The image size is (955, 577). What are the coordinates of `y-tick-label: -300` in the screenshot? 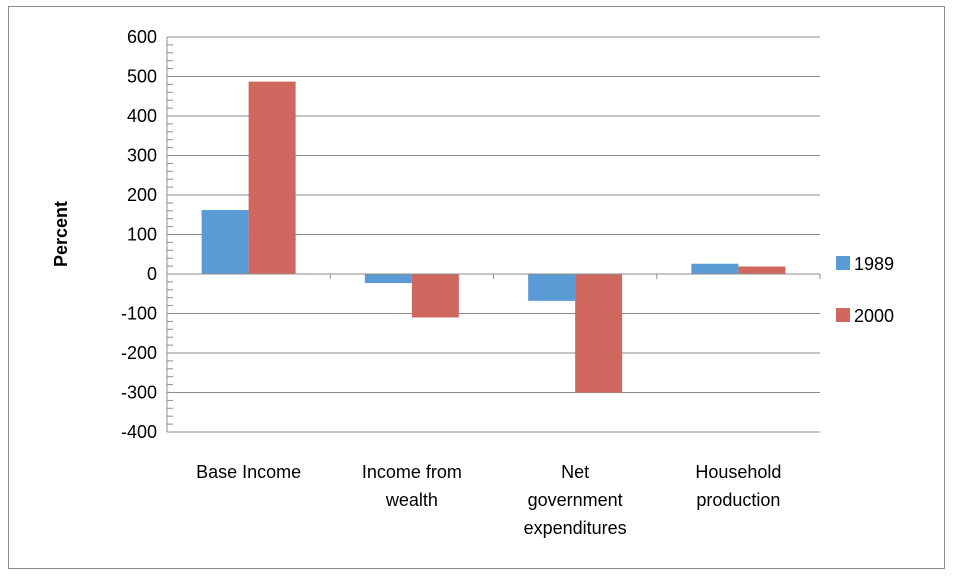 It's located at (139, 393).